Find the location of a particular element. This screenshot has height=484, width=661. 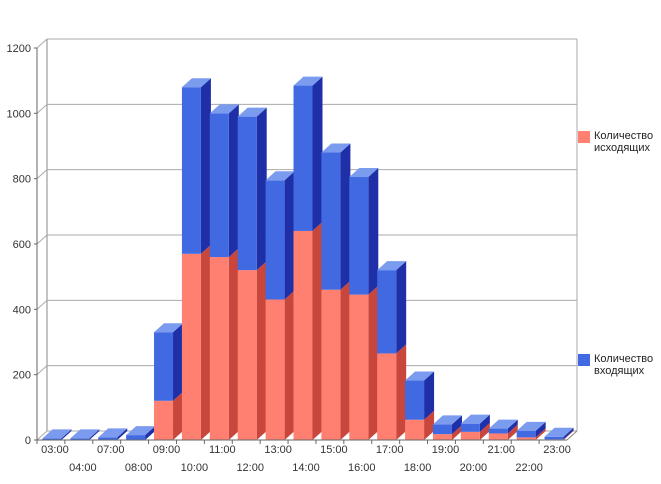

x-tick-label: 18:00 is located at coordinates (418, 468).